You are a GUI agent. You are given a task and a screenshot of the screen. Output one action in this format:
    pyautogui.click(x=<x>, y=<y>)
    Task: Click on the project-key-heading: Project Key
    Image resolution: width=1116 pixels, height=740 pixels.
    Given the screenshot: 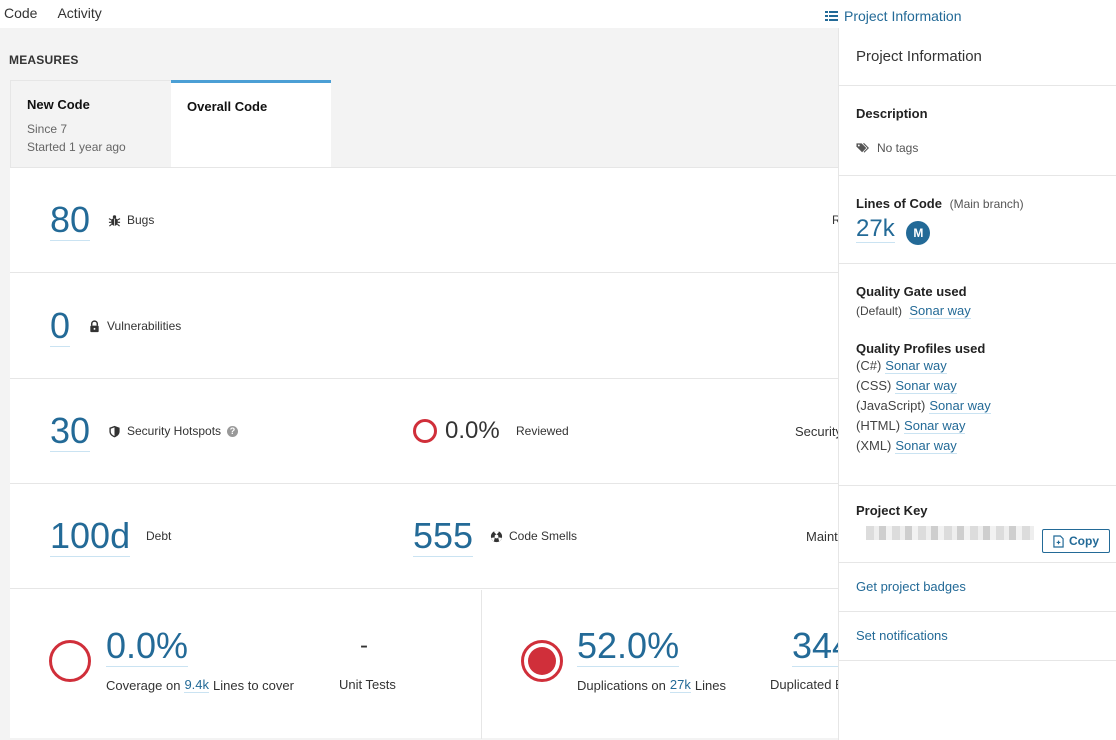 What is the action you would take?
    pyautogui.click(x=892, y=510)
    